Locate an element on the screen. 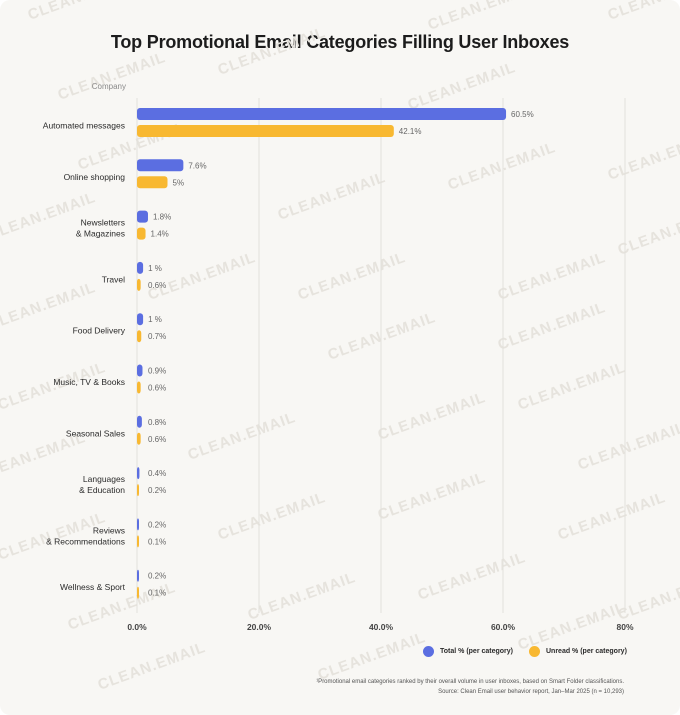 The height and width of the screenshot is (715, 680). y-axis-title: Company is located at coordinates (109, 86).